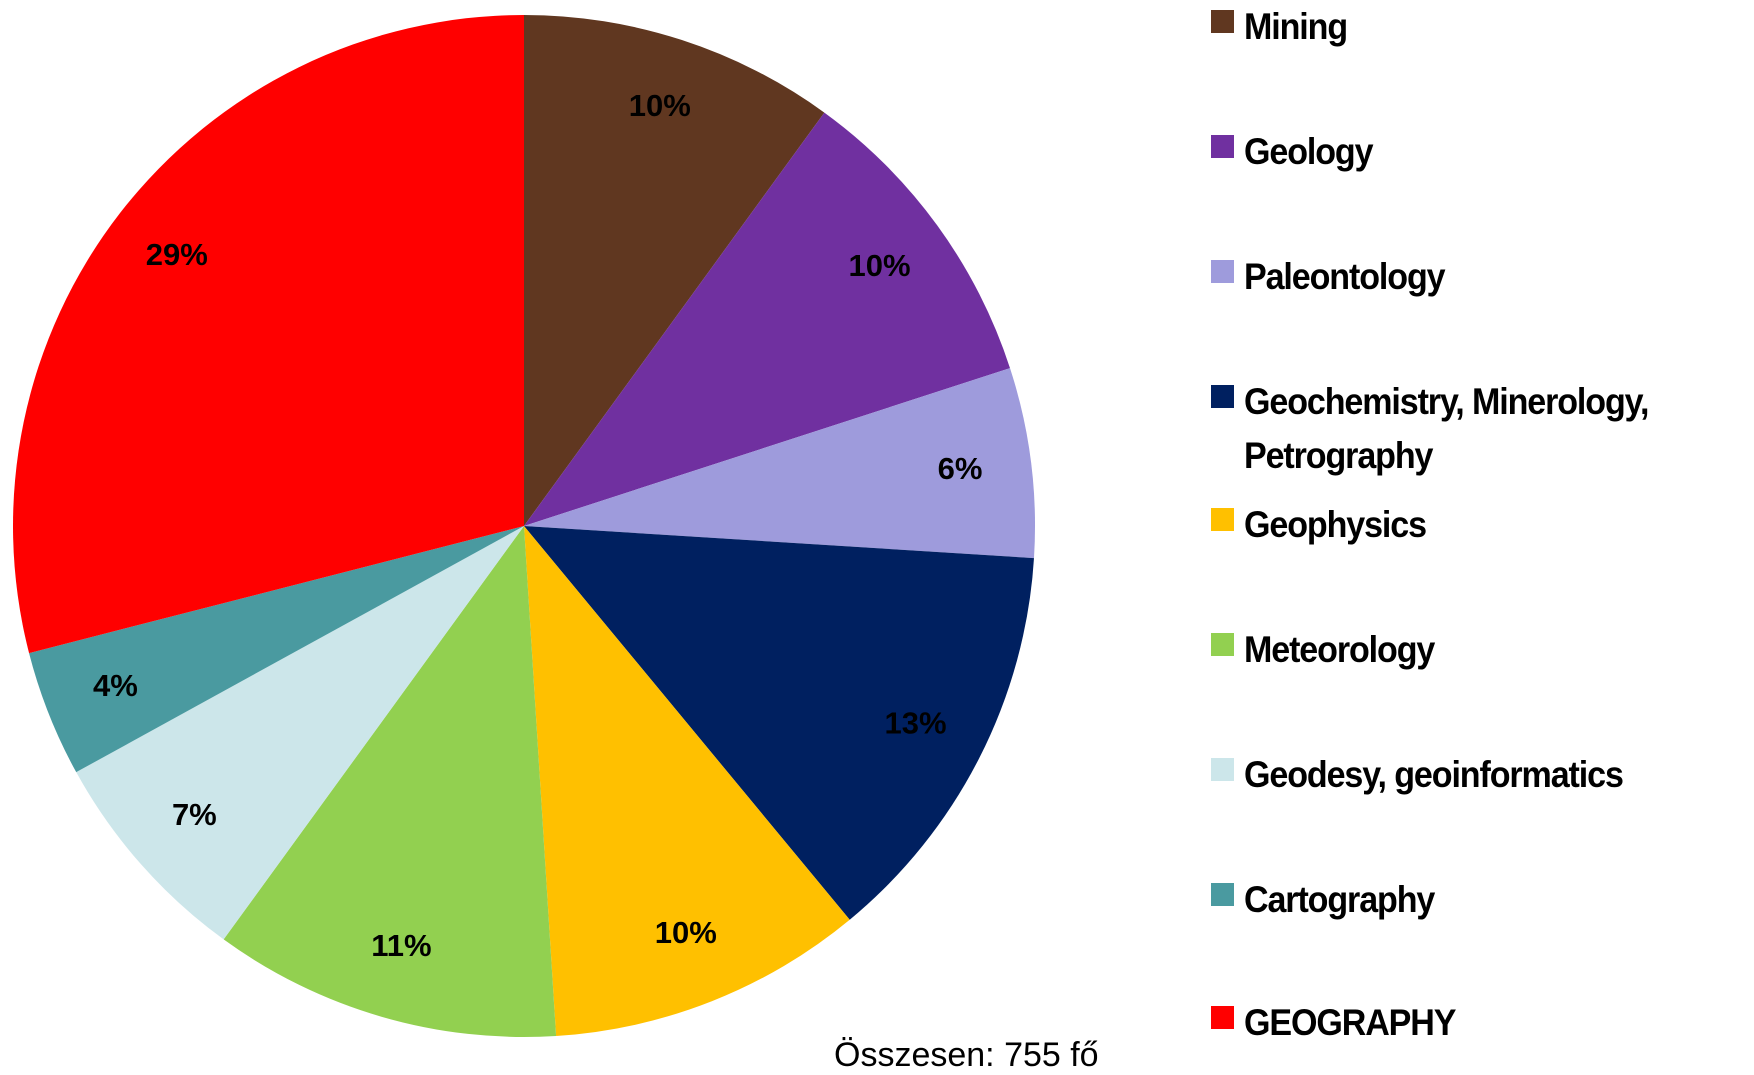 Image resolution: width=1754 pixels, height=1075 pixels. Describe the element at coordinates (1481, 277) in the screenshot. I see `legend-item: Paleontology` at that location.